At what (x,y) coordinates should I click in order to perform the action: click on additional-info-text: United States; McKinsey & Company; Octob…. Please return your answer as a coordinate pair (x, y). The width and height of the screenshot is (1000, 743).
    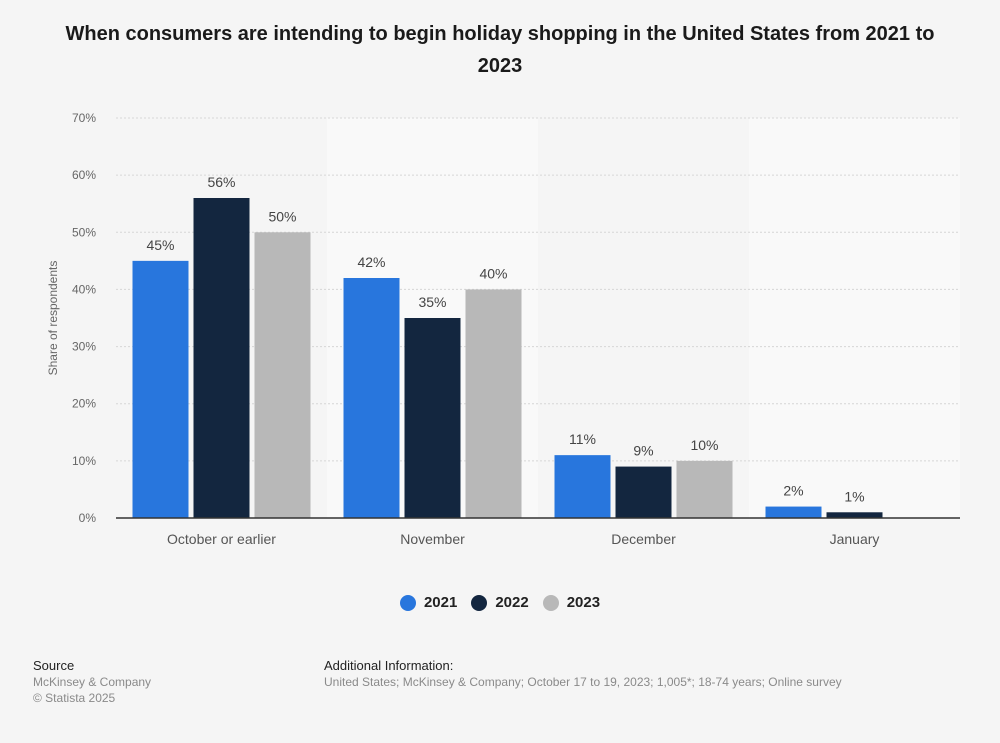
    Looking at the image, I should click on (583, 682).